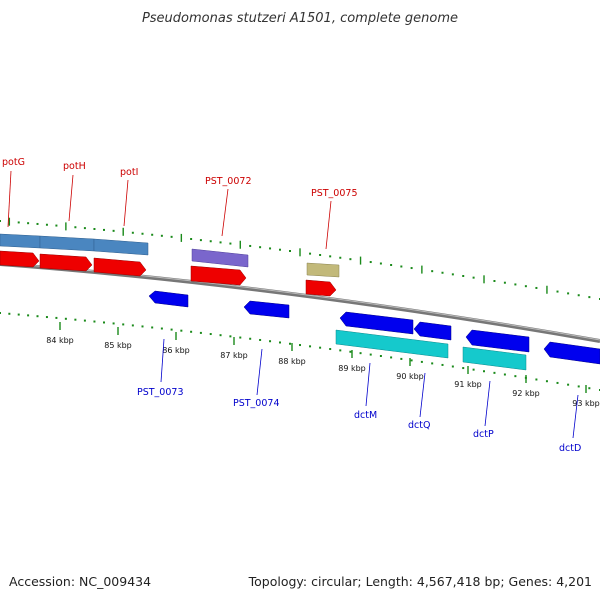  What do you see at coordinates (228, 181) in the screenshot?
I see `label-PST_0072: PST_0072` at bounding box center [228, 181].